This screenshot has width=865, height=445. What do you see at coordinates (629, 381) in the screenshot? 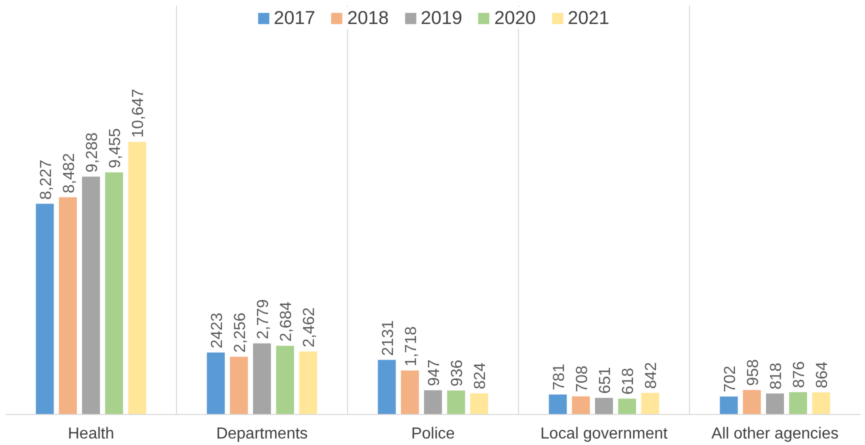
I see `data-label: 618` at bounding box center [629, 381].